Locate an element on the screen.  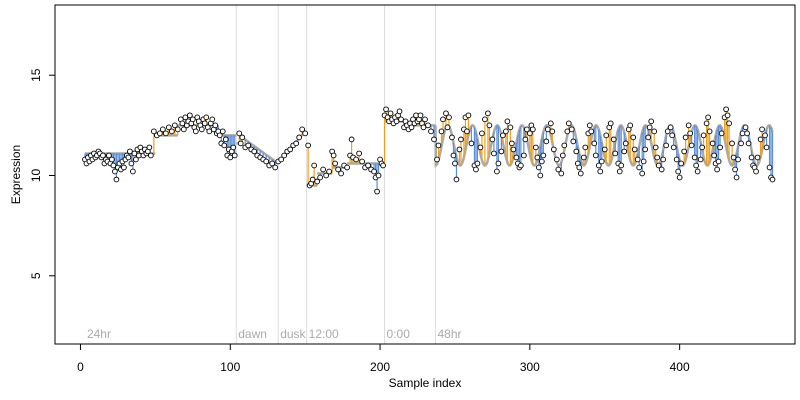
annotation-label: 24hr is located at coordinates (99, 334).